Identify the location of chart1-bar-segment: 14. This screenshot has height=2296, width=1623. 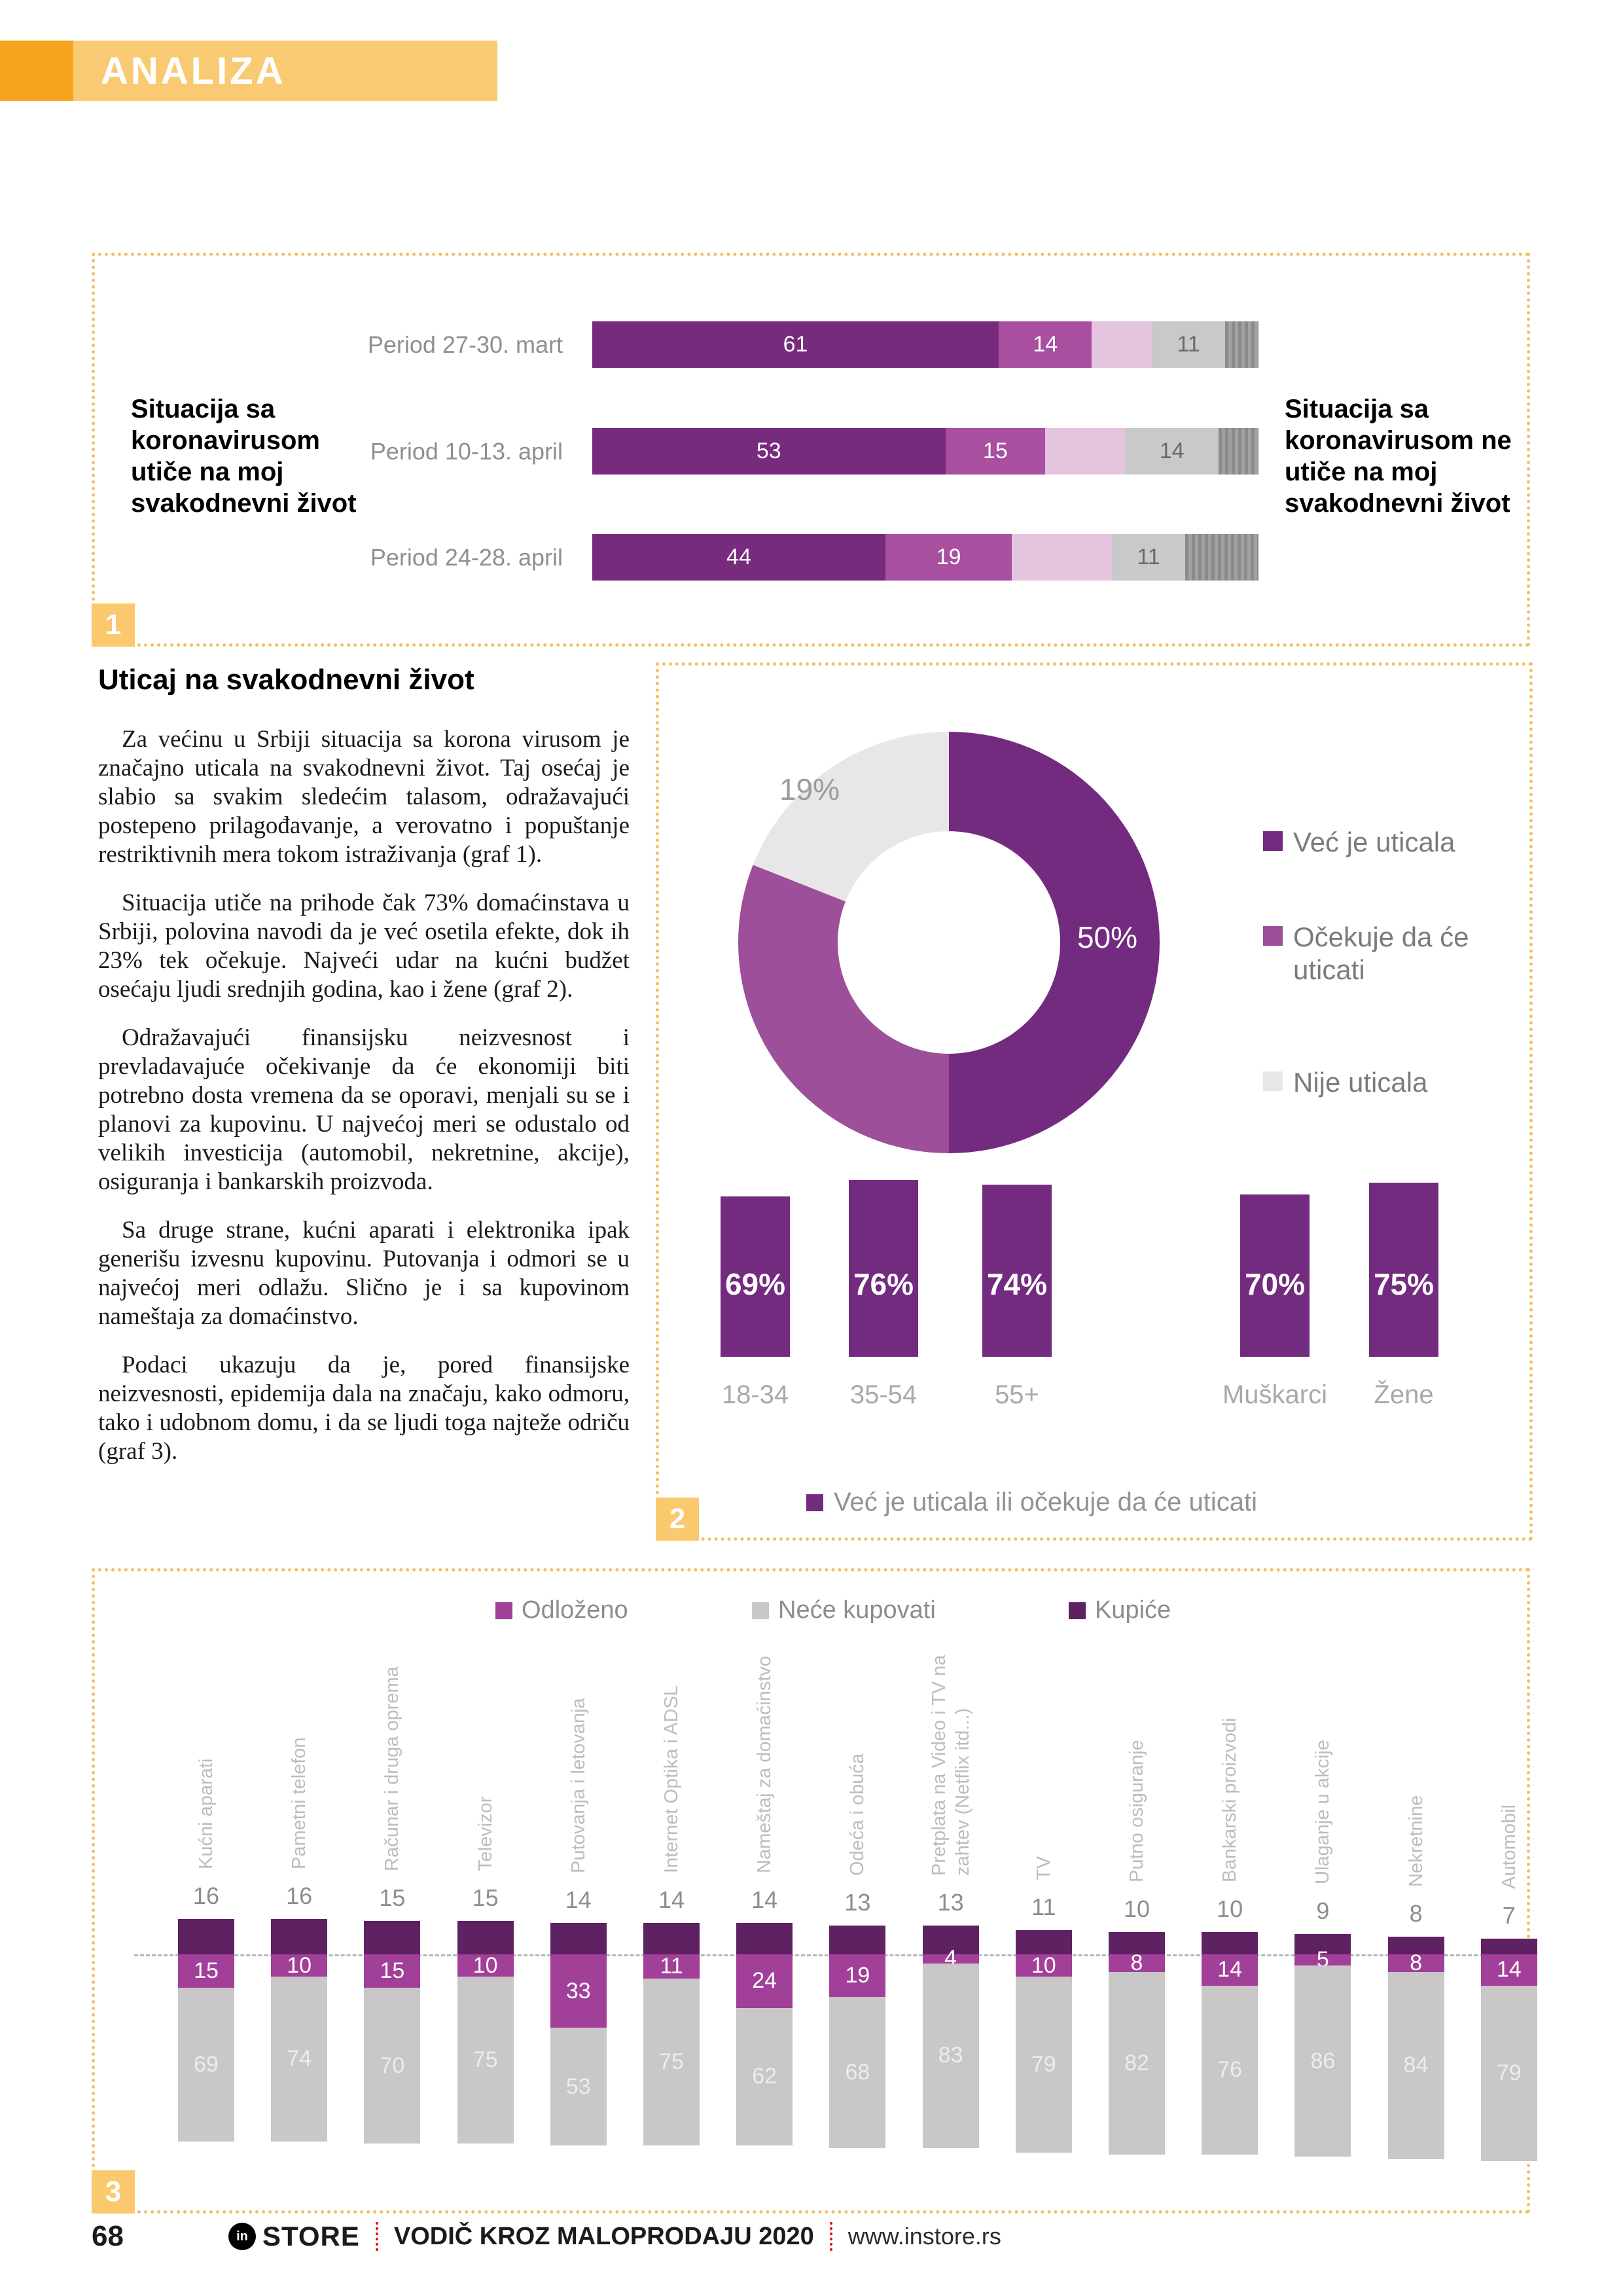
(1172, 451).